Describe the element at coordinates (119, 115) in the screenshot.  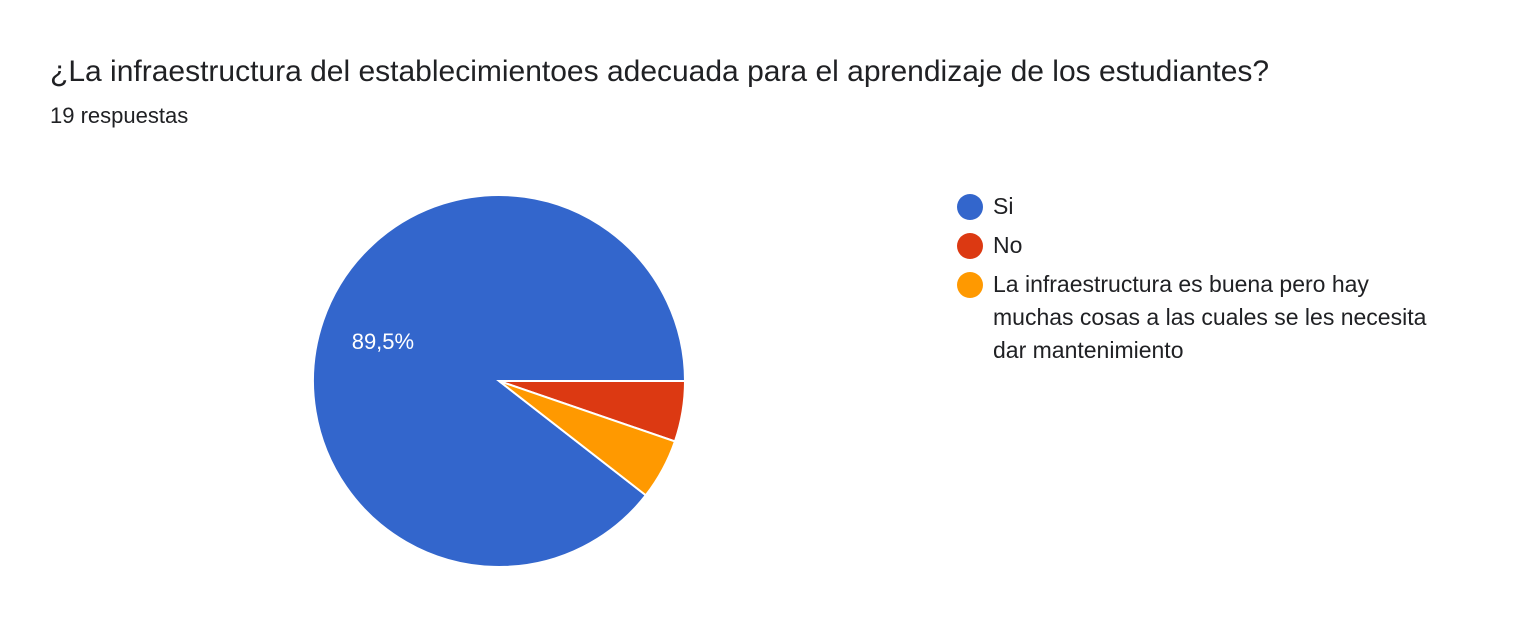
I see `response-count: 19 respuestas` at that location.